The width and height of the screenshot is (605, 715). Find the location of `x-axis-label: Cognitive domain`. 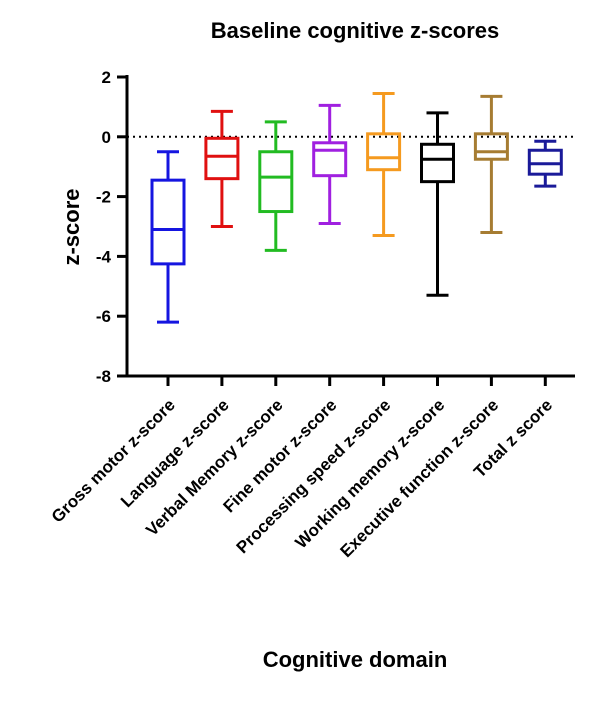

x-axis-label: Cognitive domain is located at coordinates (355, 659).